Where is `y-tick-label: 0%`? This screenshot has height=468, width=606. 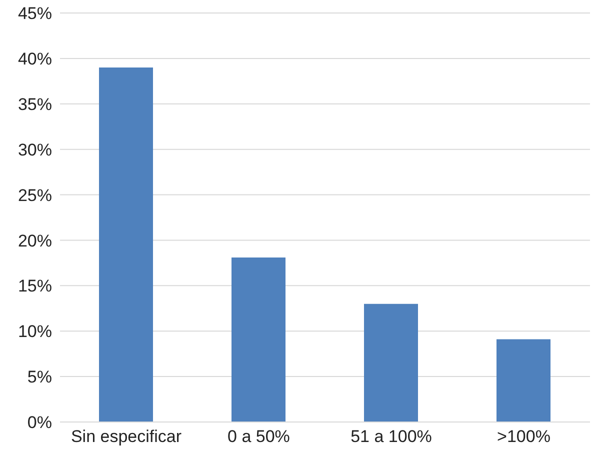 y-tick-label: 0% is located at coordinates (39, 422).